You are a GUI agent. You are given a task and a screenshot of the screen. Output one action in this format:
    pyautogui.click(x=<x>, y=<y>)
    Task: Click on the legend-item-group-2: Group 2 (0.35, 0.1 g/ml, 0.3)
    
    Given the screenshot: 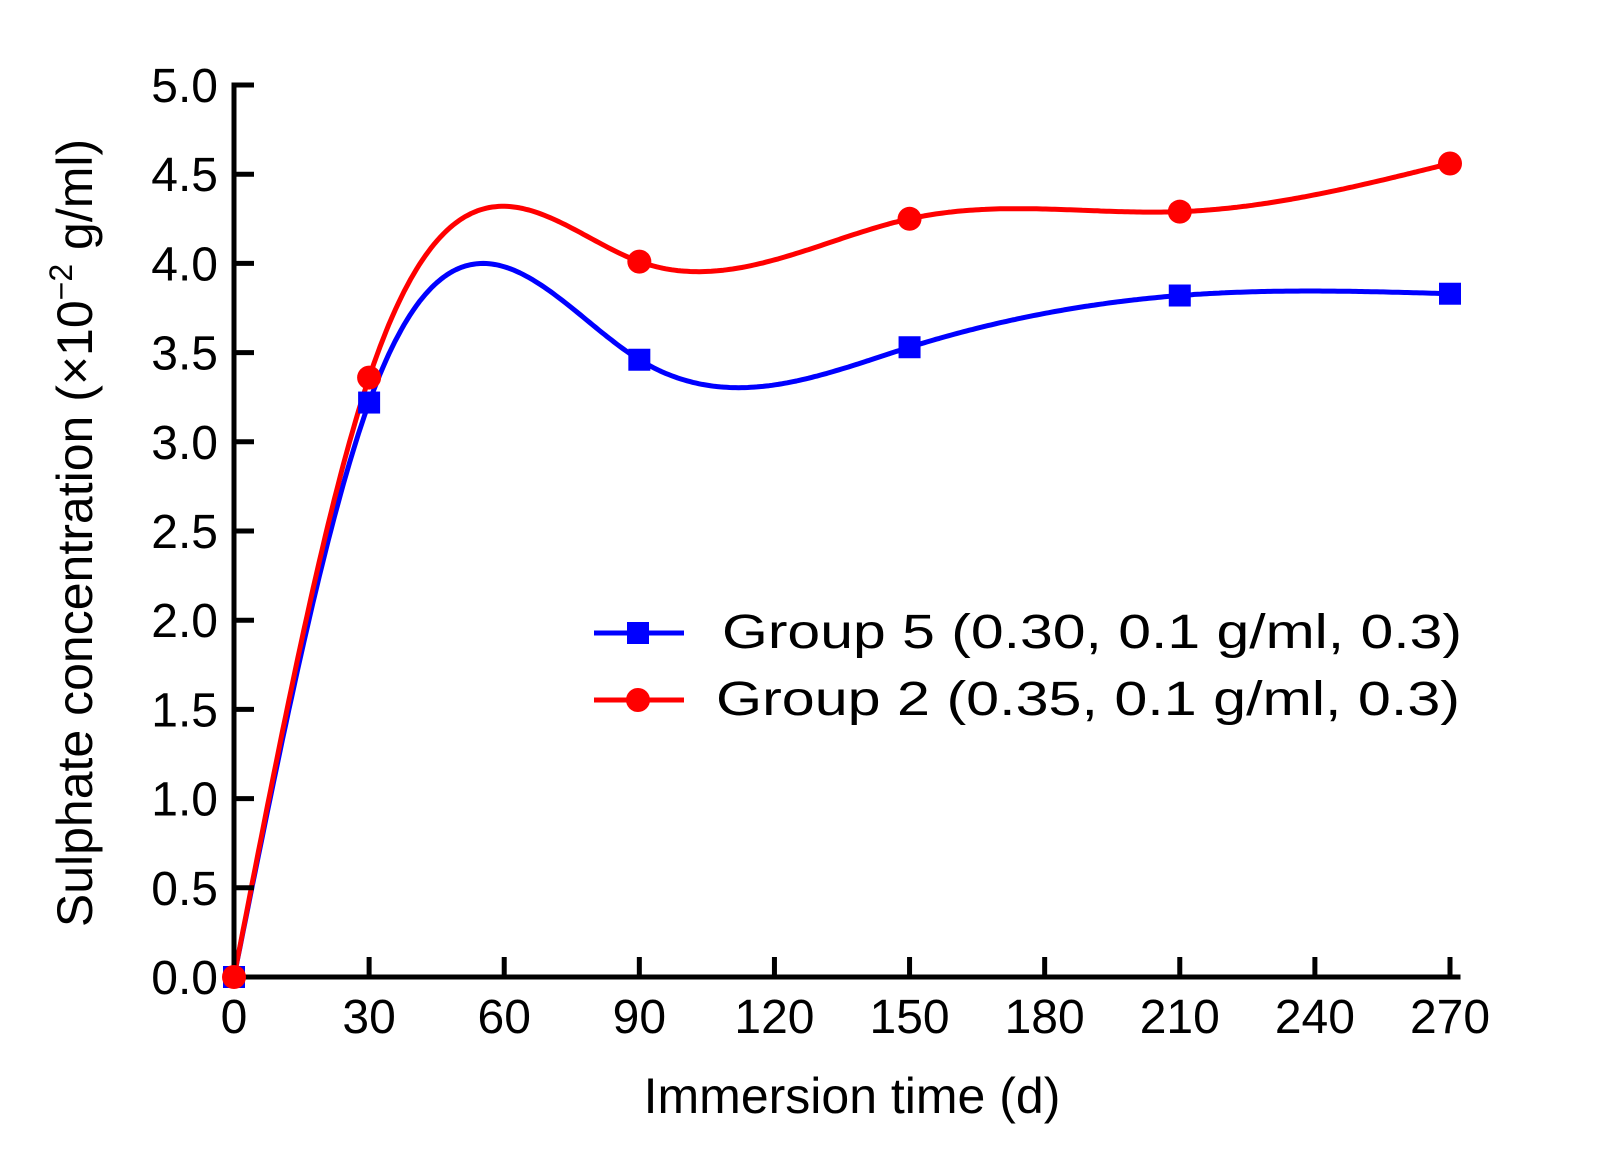 What is the action you would take?
    pyautogui.click(x=1027, y=699)
    